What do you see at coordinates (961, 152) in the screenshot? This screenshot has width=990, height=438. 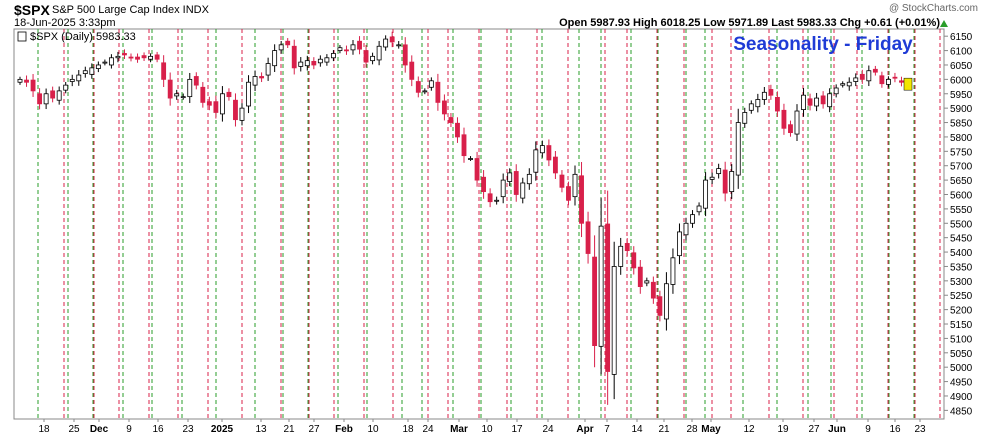 I see `y-tick-label: 5750` at bounding box center [961, 152].